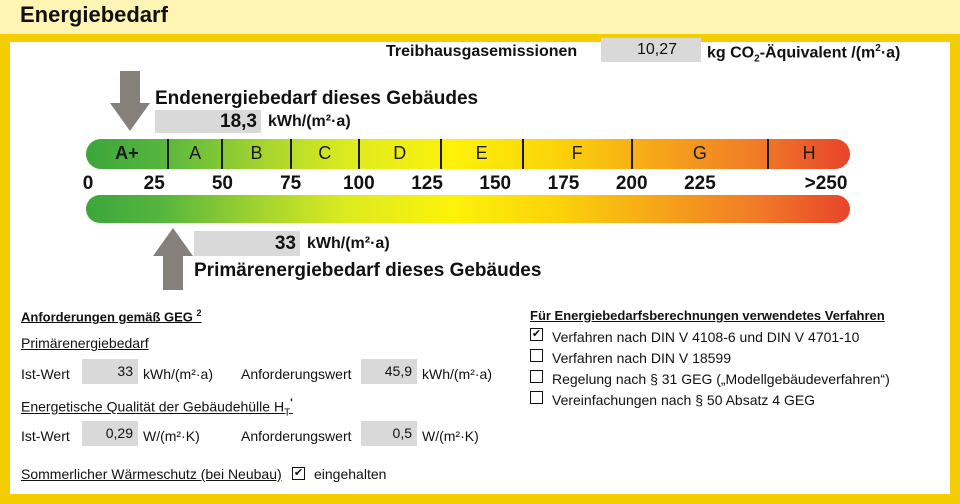 This screenshot has height=504, width=960. What do you see at coordinates (684, 400) in the screenshot?
I see `method-label-simplification: Vereinfachungen nach § 50 Absatz 4 GEG` at bounding box center [684, 400].